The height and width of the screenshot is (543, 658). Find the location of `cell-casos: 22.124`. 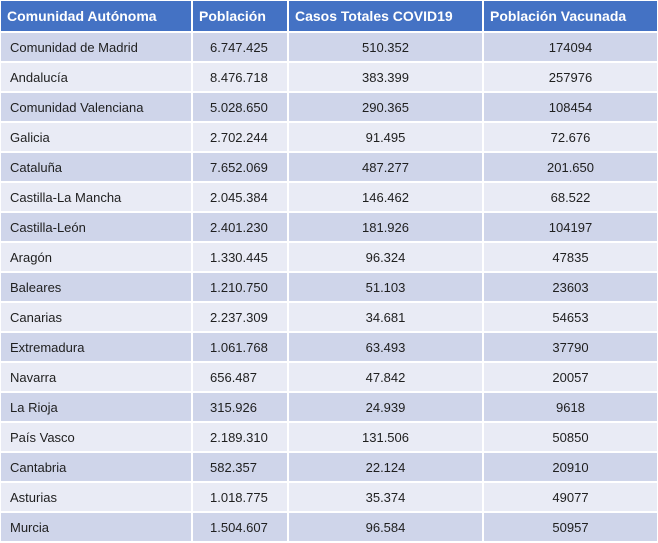

cell-casos: 22.124 is located at coordinates (386, 467).